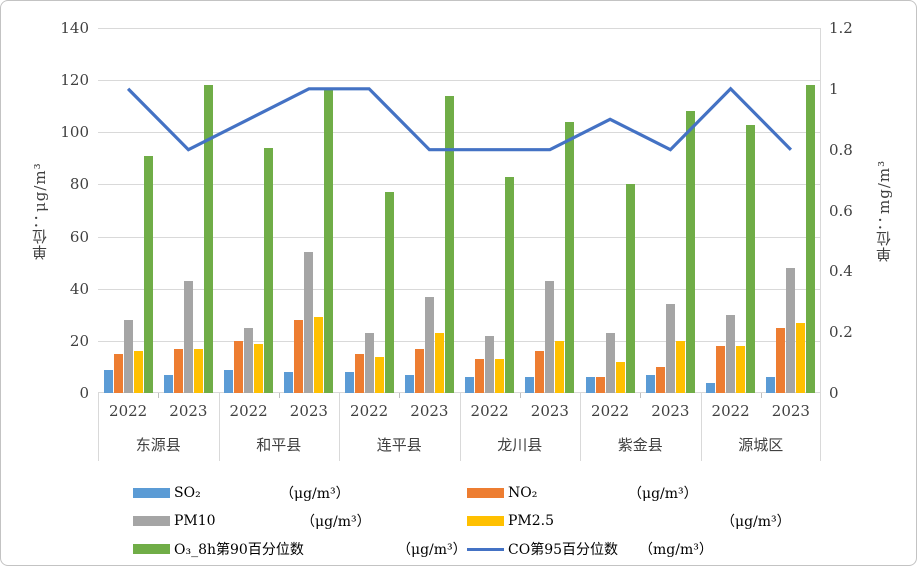 This screenshot has height=566, width=917. What do you see at coordinates (640, 444) in the screenshot?
I see `region-label: 紫金县` at bounding box center [640, 444].